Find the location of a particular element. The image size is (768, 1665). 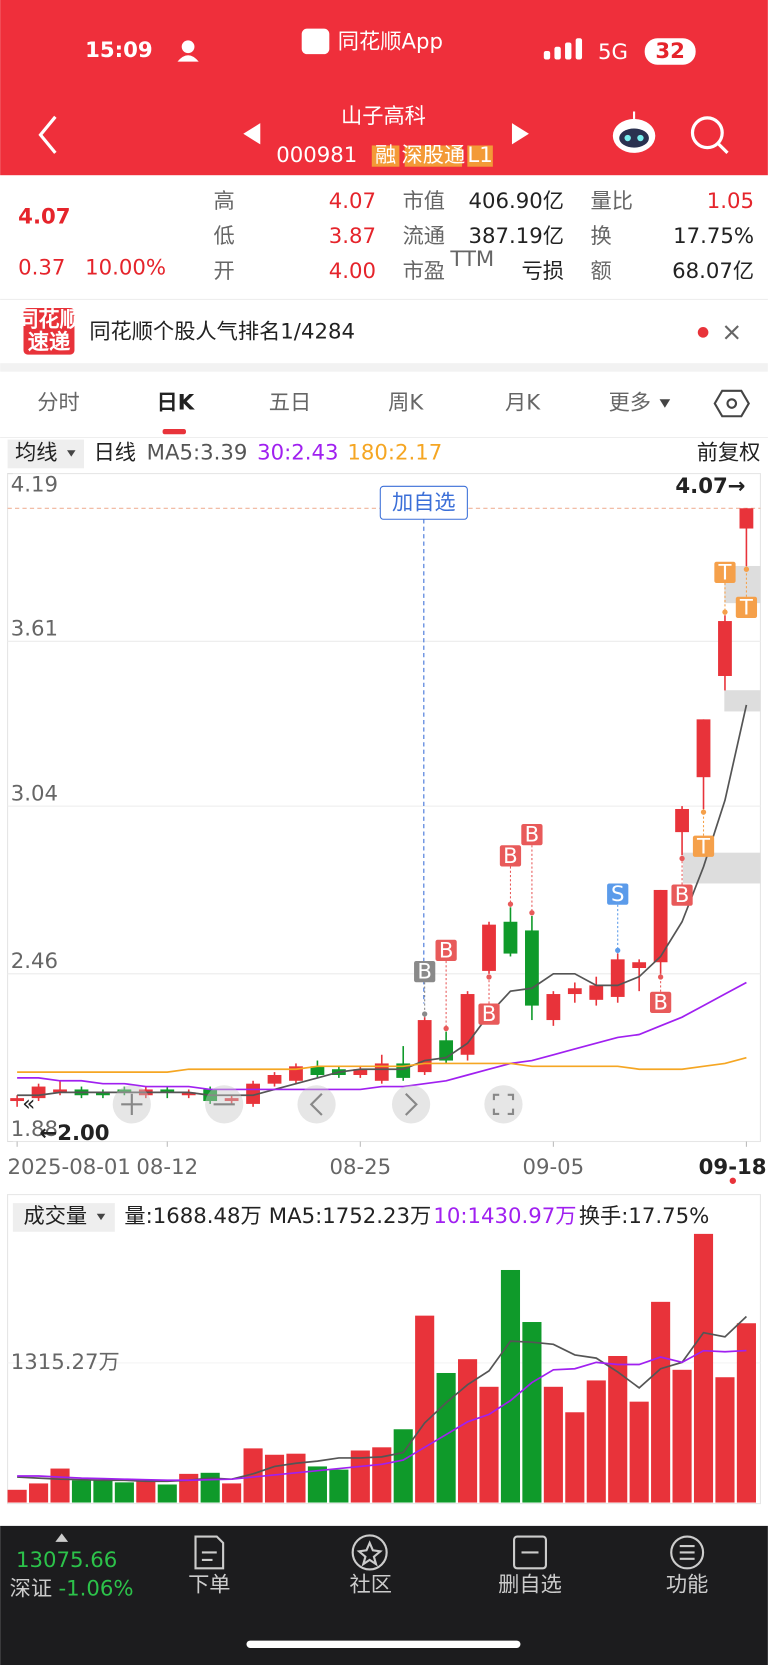

chart-tab: 月K is located at coordinates (523, 403).